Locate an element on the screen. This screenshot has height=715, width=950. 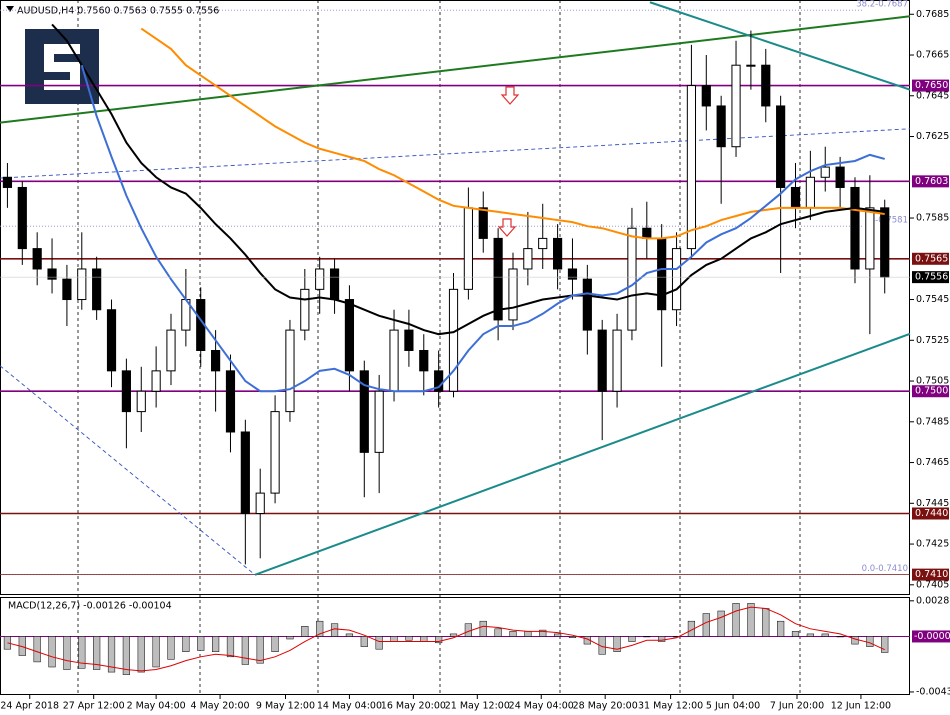
price-tag: 0.7603 is located at coordinates (930, 181).